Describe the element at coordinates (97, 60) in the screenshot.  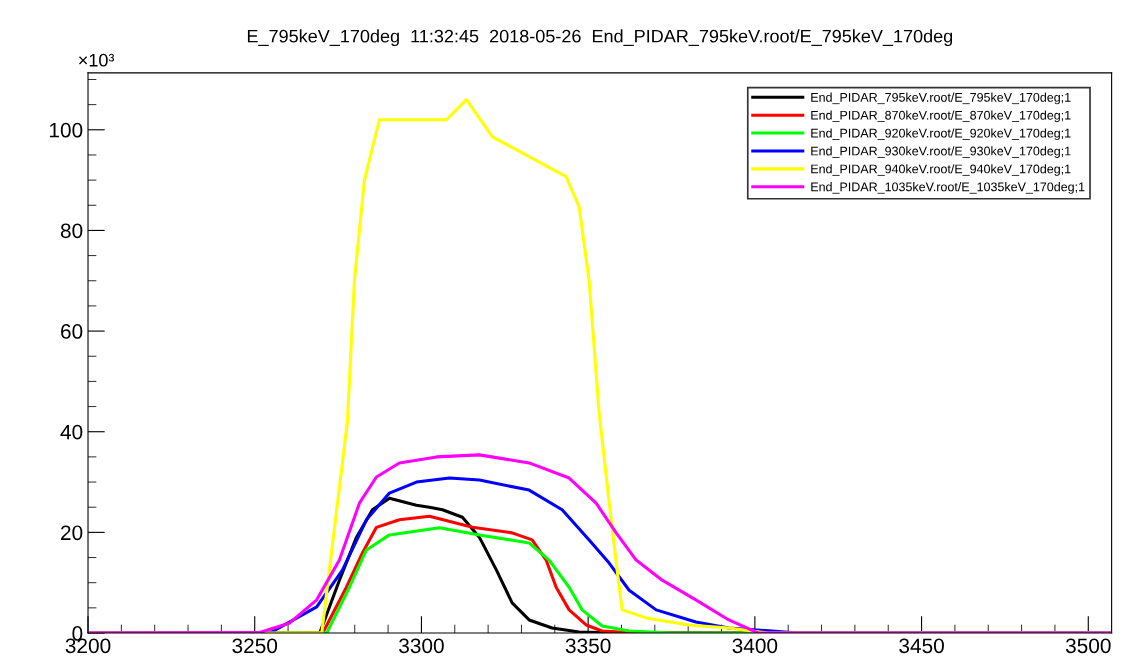
I see `text: ×10³` at that location.